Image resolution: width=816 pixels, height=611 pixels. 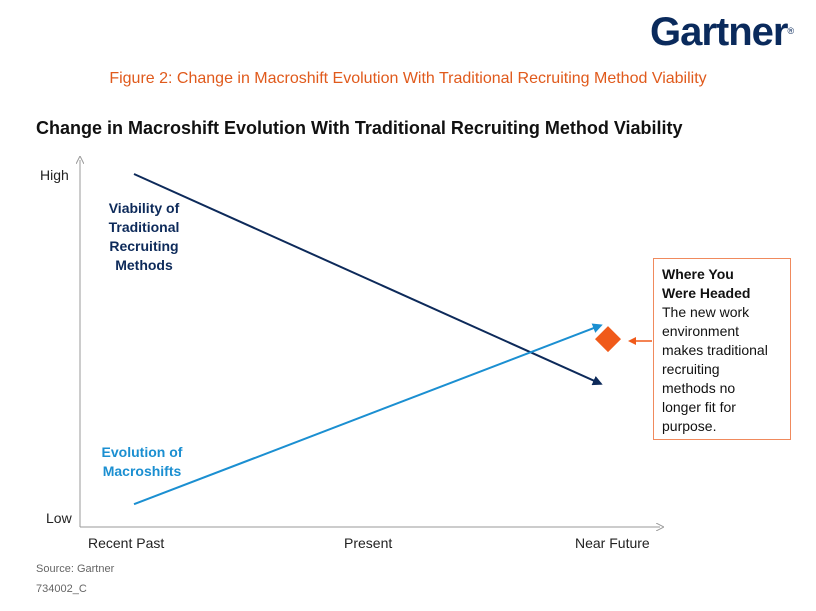 I want to click on callout-body-line7: purpose., so click(x=689, y=426).